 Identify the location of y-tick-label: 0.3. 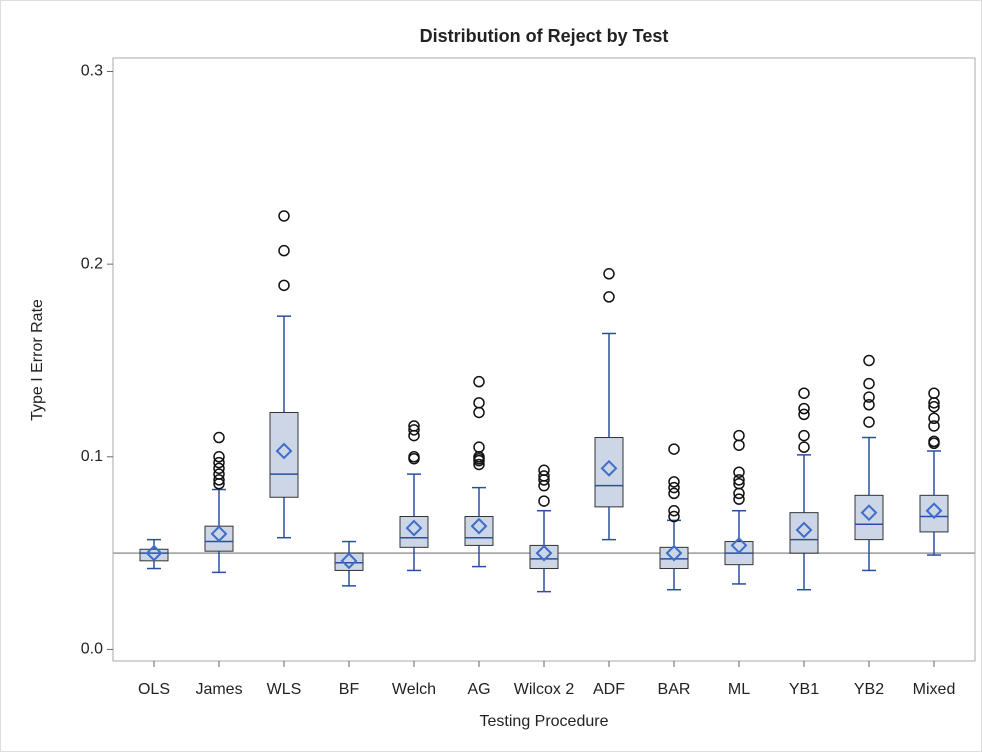
(92, 71).